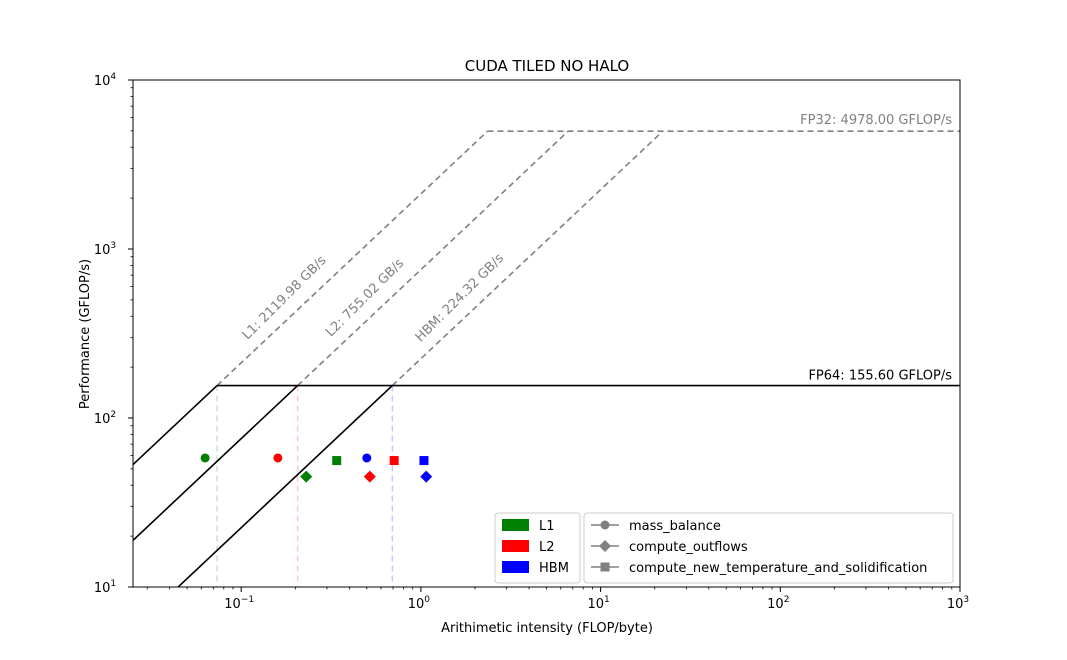 The image size is (1067, 660). I want to click on x-tick-label: 10¹, so click(598, 603).